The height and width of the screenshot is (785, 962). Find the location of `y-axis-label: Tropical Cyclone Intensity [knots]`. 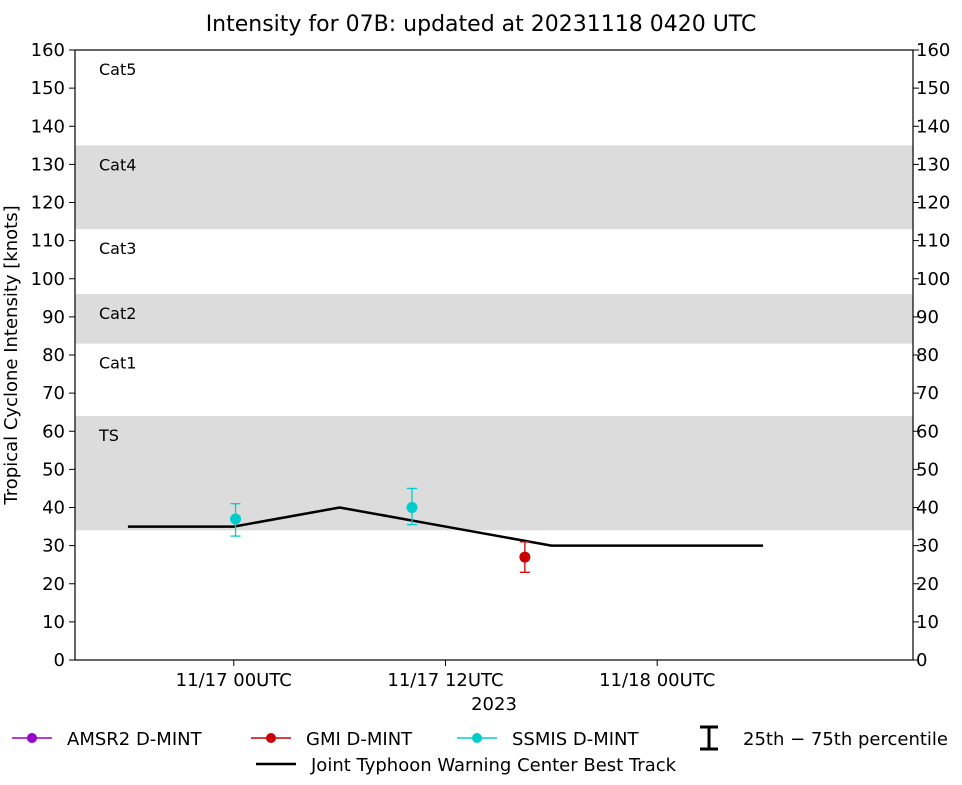

y-axis-label: Tropical Cyclone Intensity [knots] is located at coordinates (11, 355).